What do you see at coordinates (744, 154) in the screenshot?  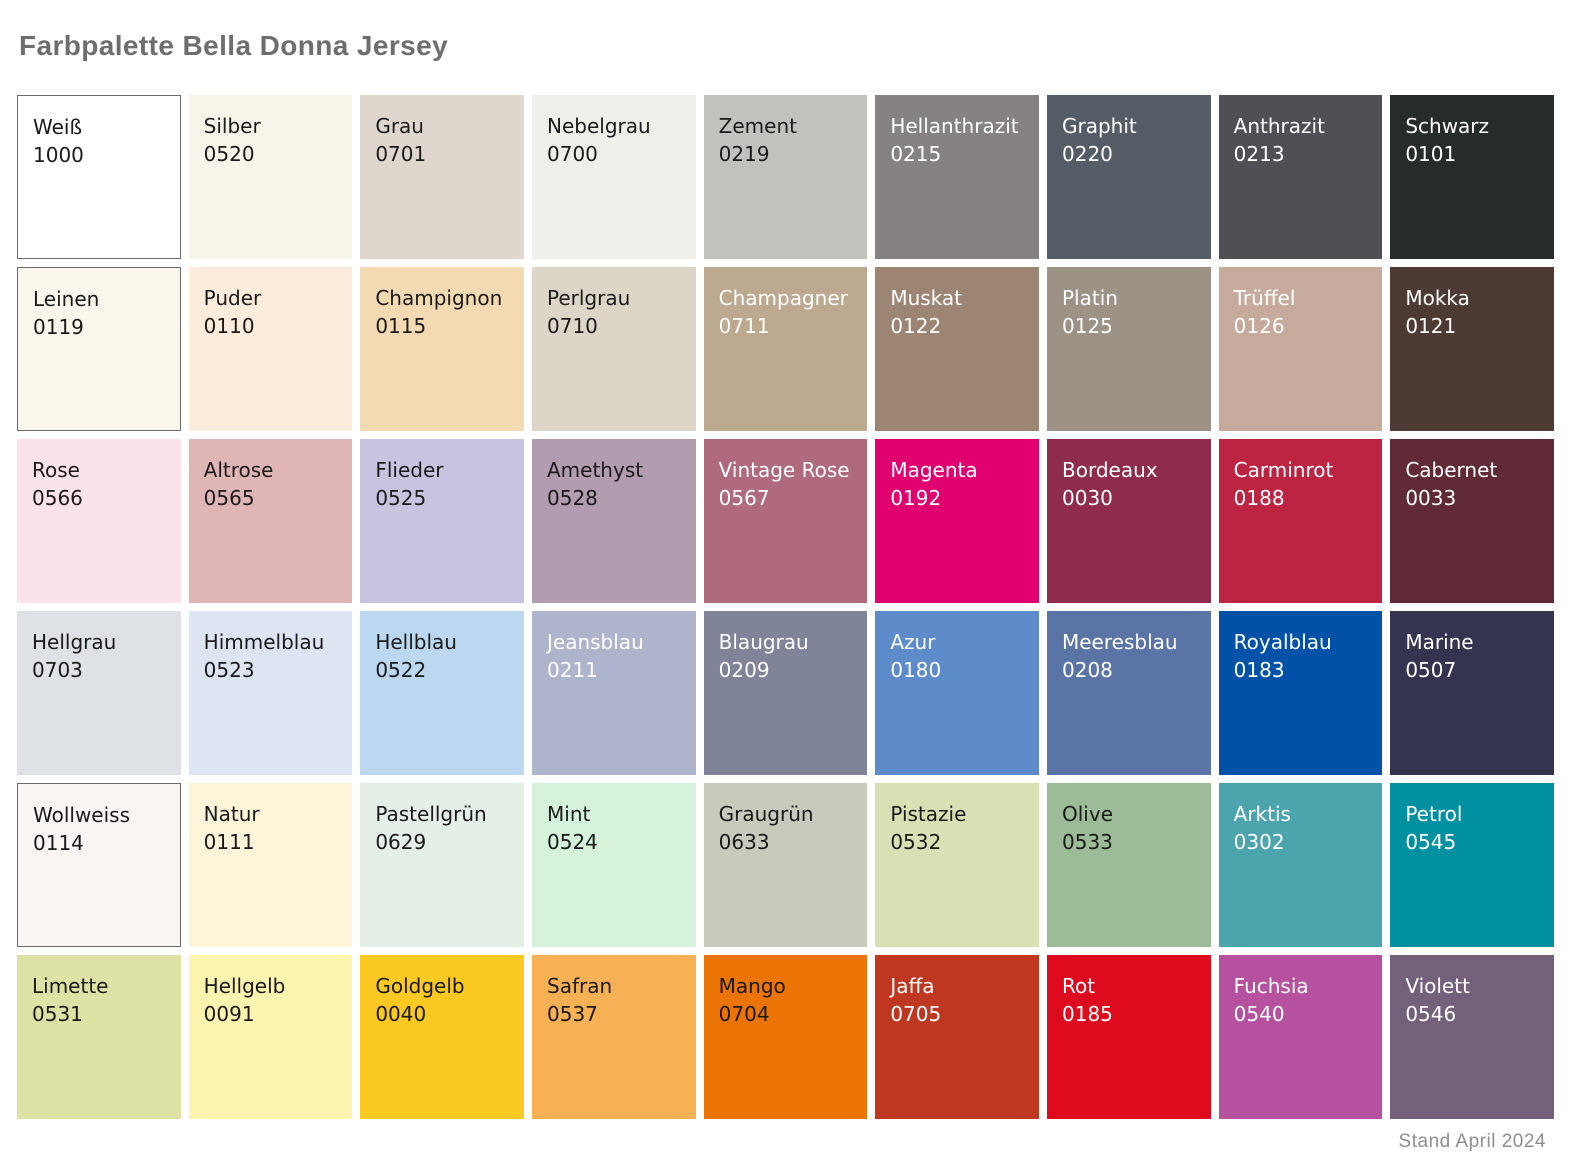 I see `swatch-code: 0219` at bounding box center [744, 154].